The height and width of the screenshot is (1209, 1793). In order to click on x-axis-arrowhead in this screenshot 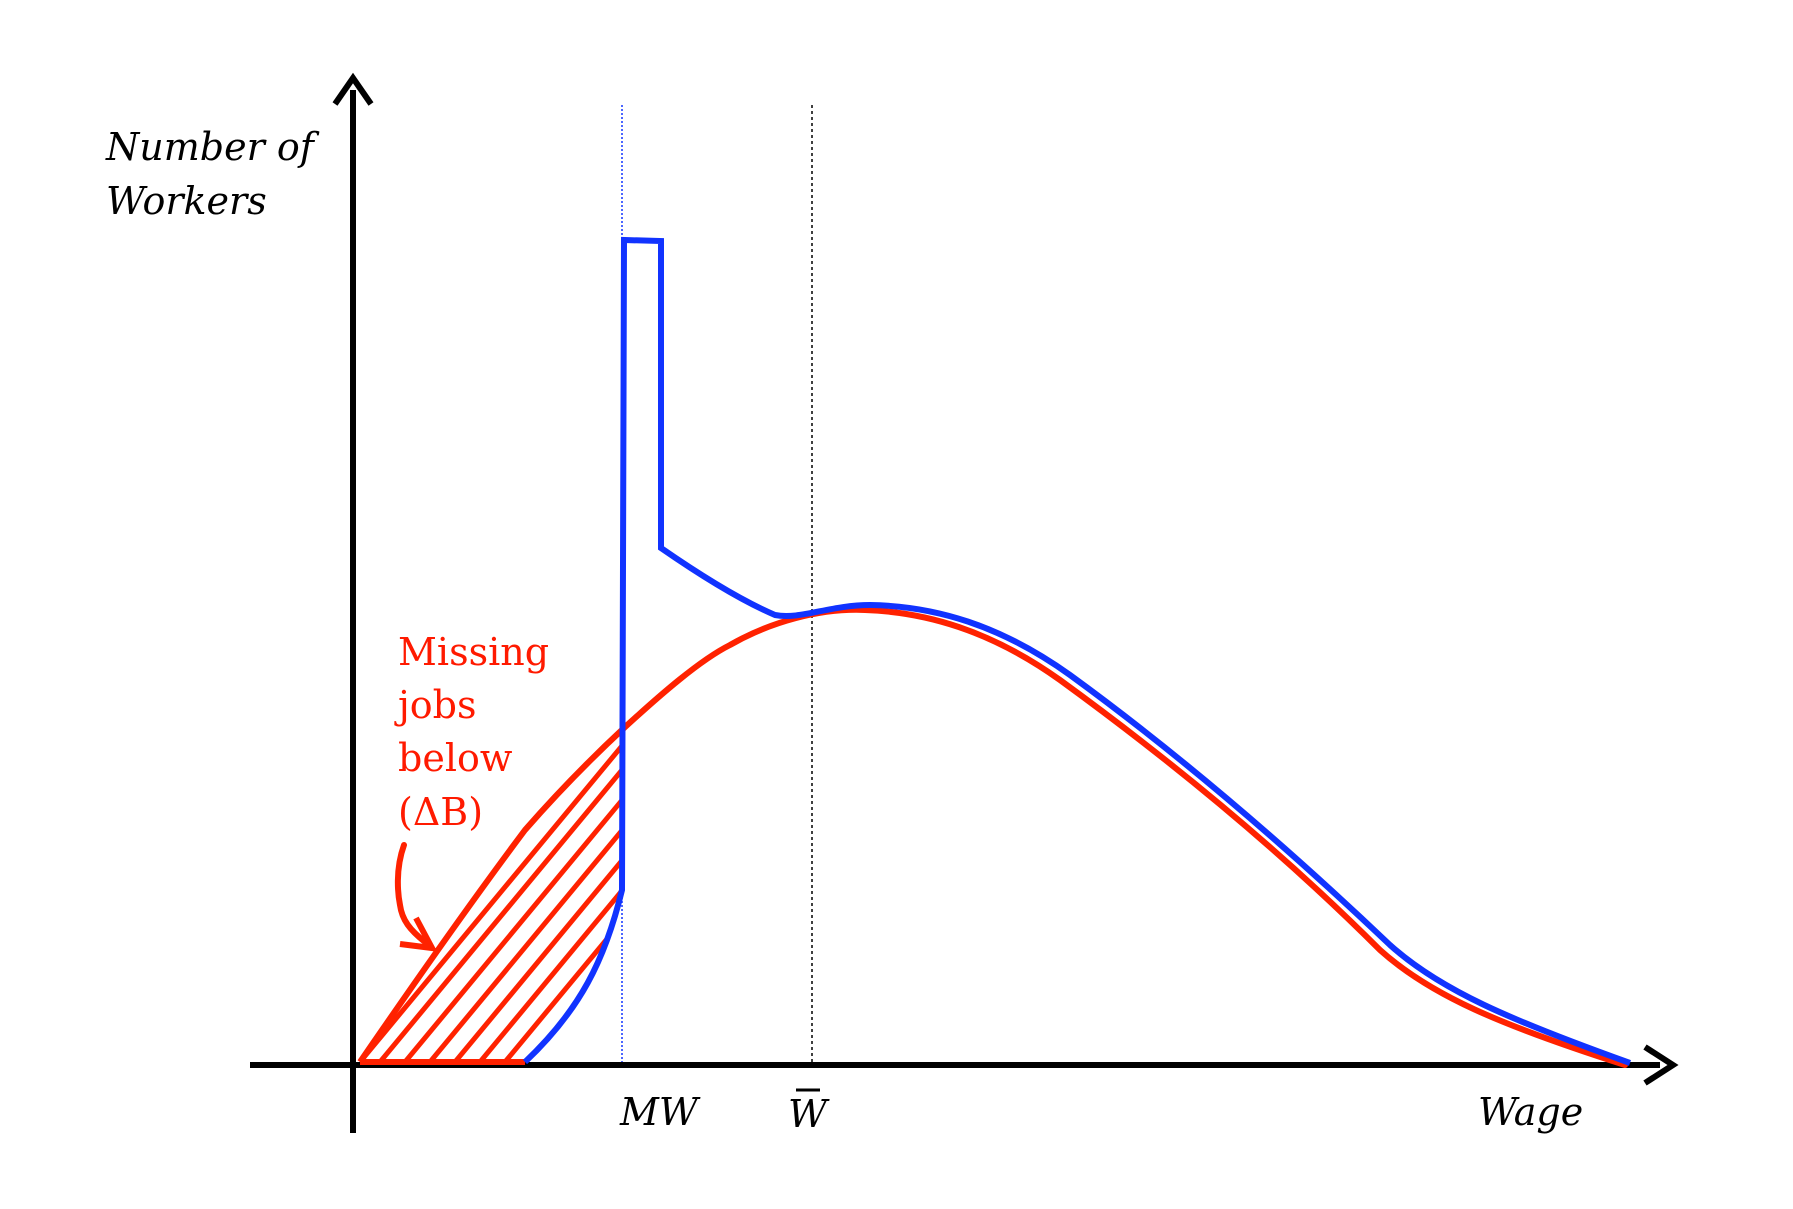, I will do `click(1661, 1065)`.